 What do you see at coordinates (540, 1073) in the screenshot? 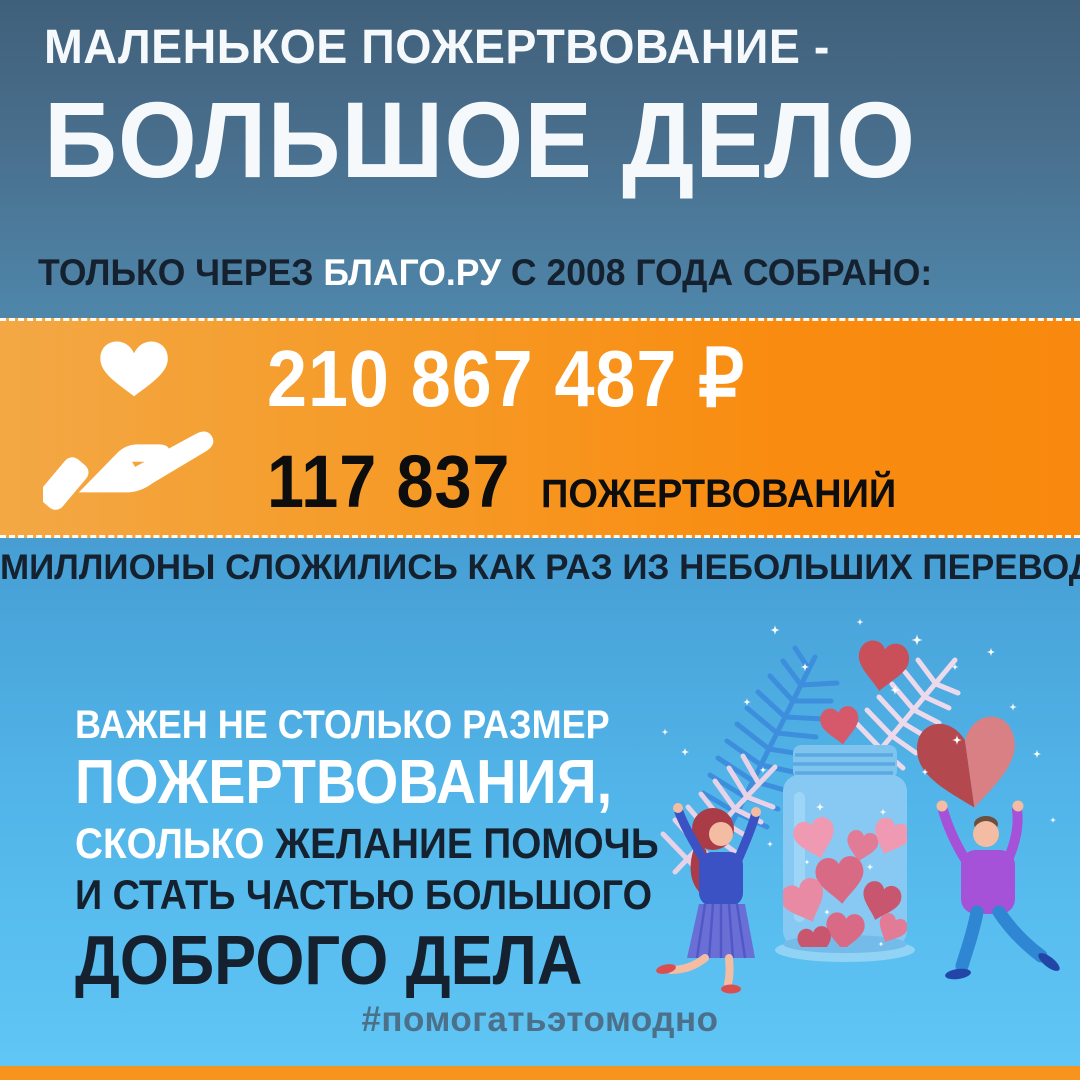
I see `bottom-accent-strip` at bounding box center [540, 1073].